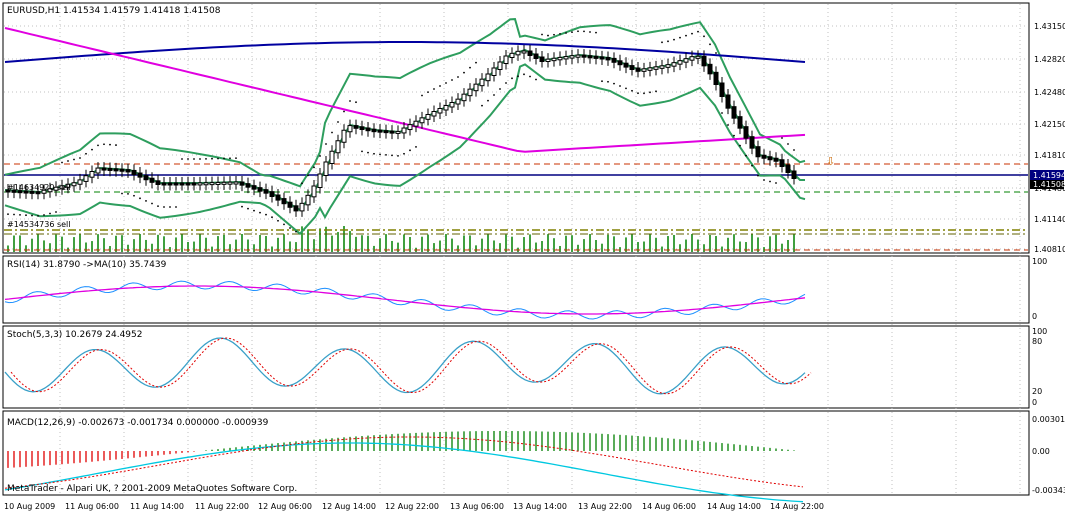  What do you see at coordinates (404, 467) in the screenshot?
I see `macd-lines` at bounding box center [404, 467].